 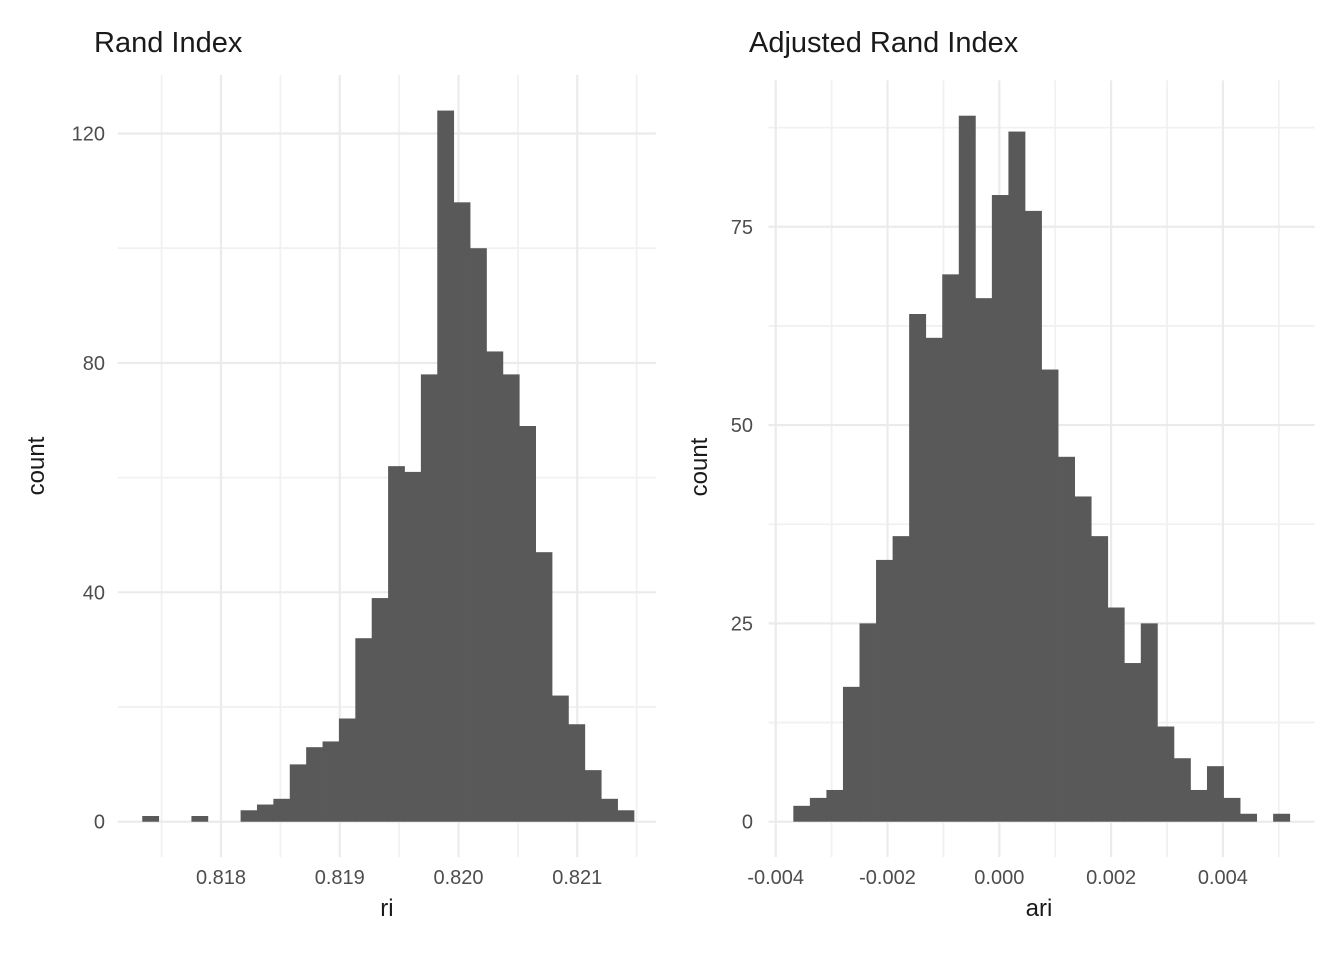 I want to click on x-axis-title: ri, so click(x=386, y=908).